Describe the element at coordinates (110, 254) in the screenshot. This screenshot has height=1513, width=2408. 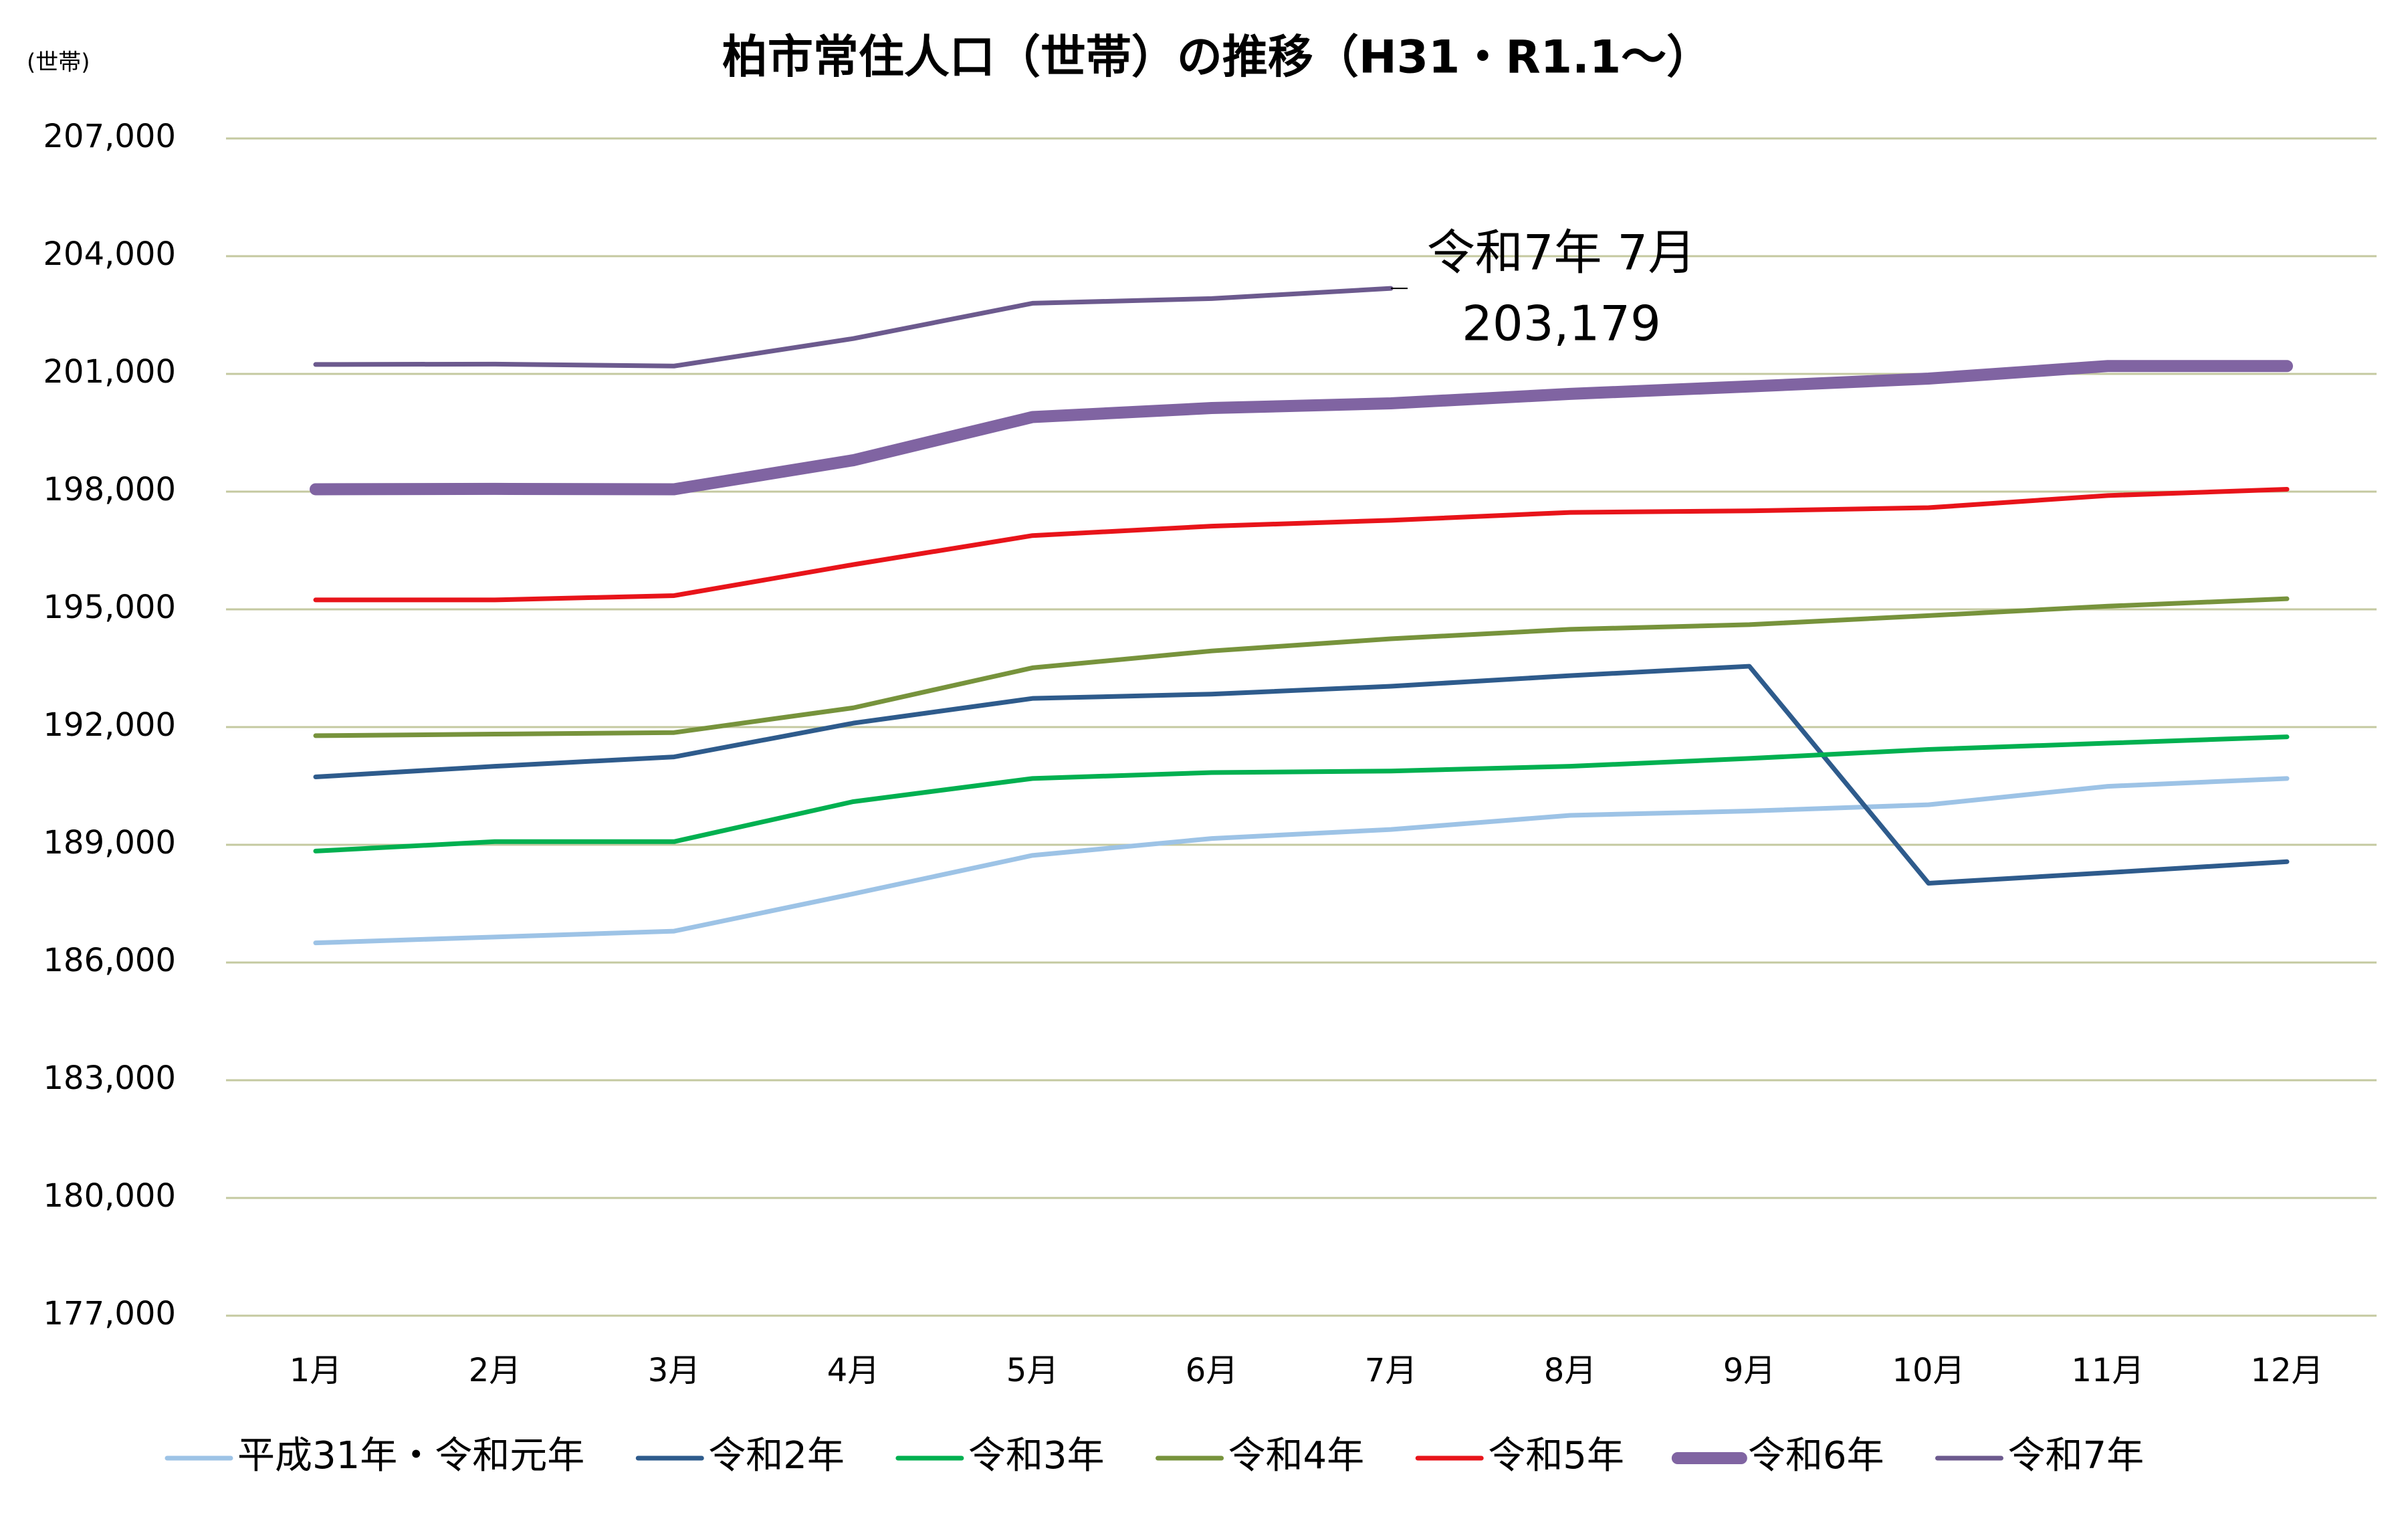
I see `y-tick-label: 204,000` at that location.